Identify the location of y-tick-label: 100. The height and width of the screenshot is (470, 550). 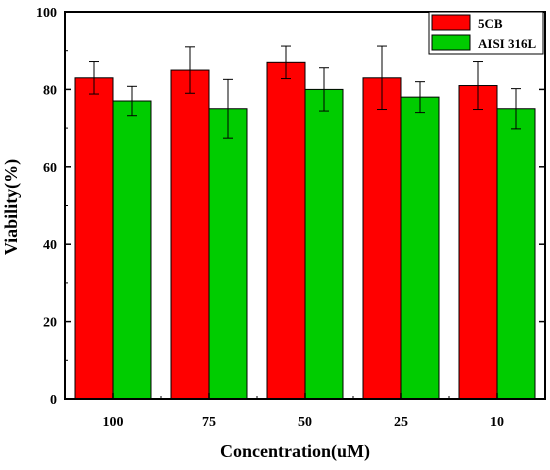
(46, 13).